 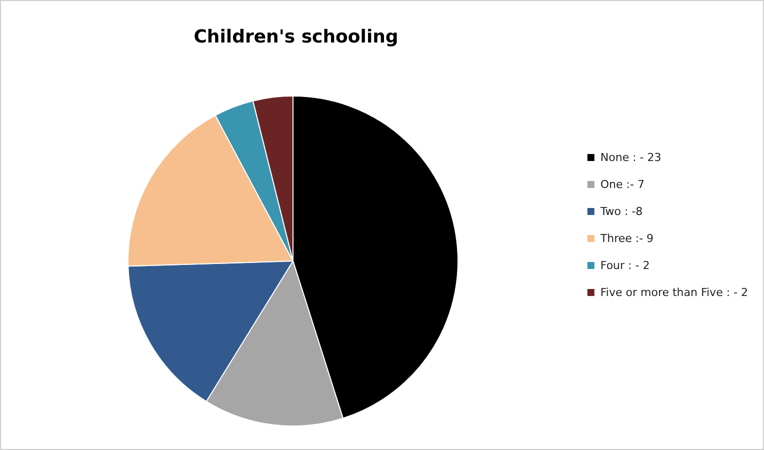 I want to click on legend-label: One :- 7, so click(x=622, y=184).